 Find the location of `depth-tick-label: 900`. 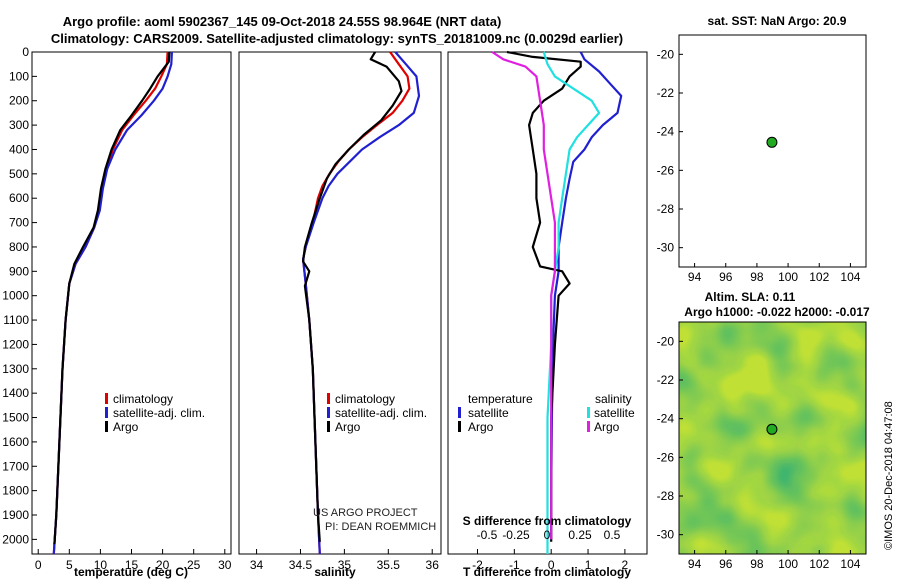

depth-tick-label: 900 is located at coordinates (19, 271).